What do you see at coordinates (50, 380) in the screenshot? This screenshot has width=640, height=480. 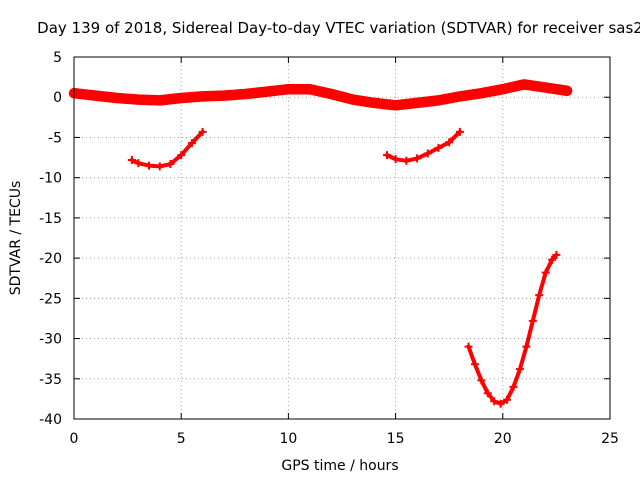 I see `y-tick-label: -35` at bounding box center [50, 380].